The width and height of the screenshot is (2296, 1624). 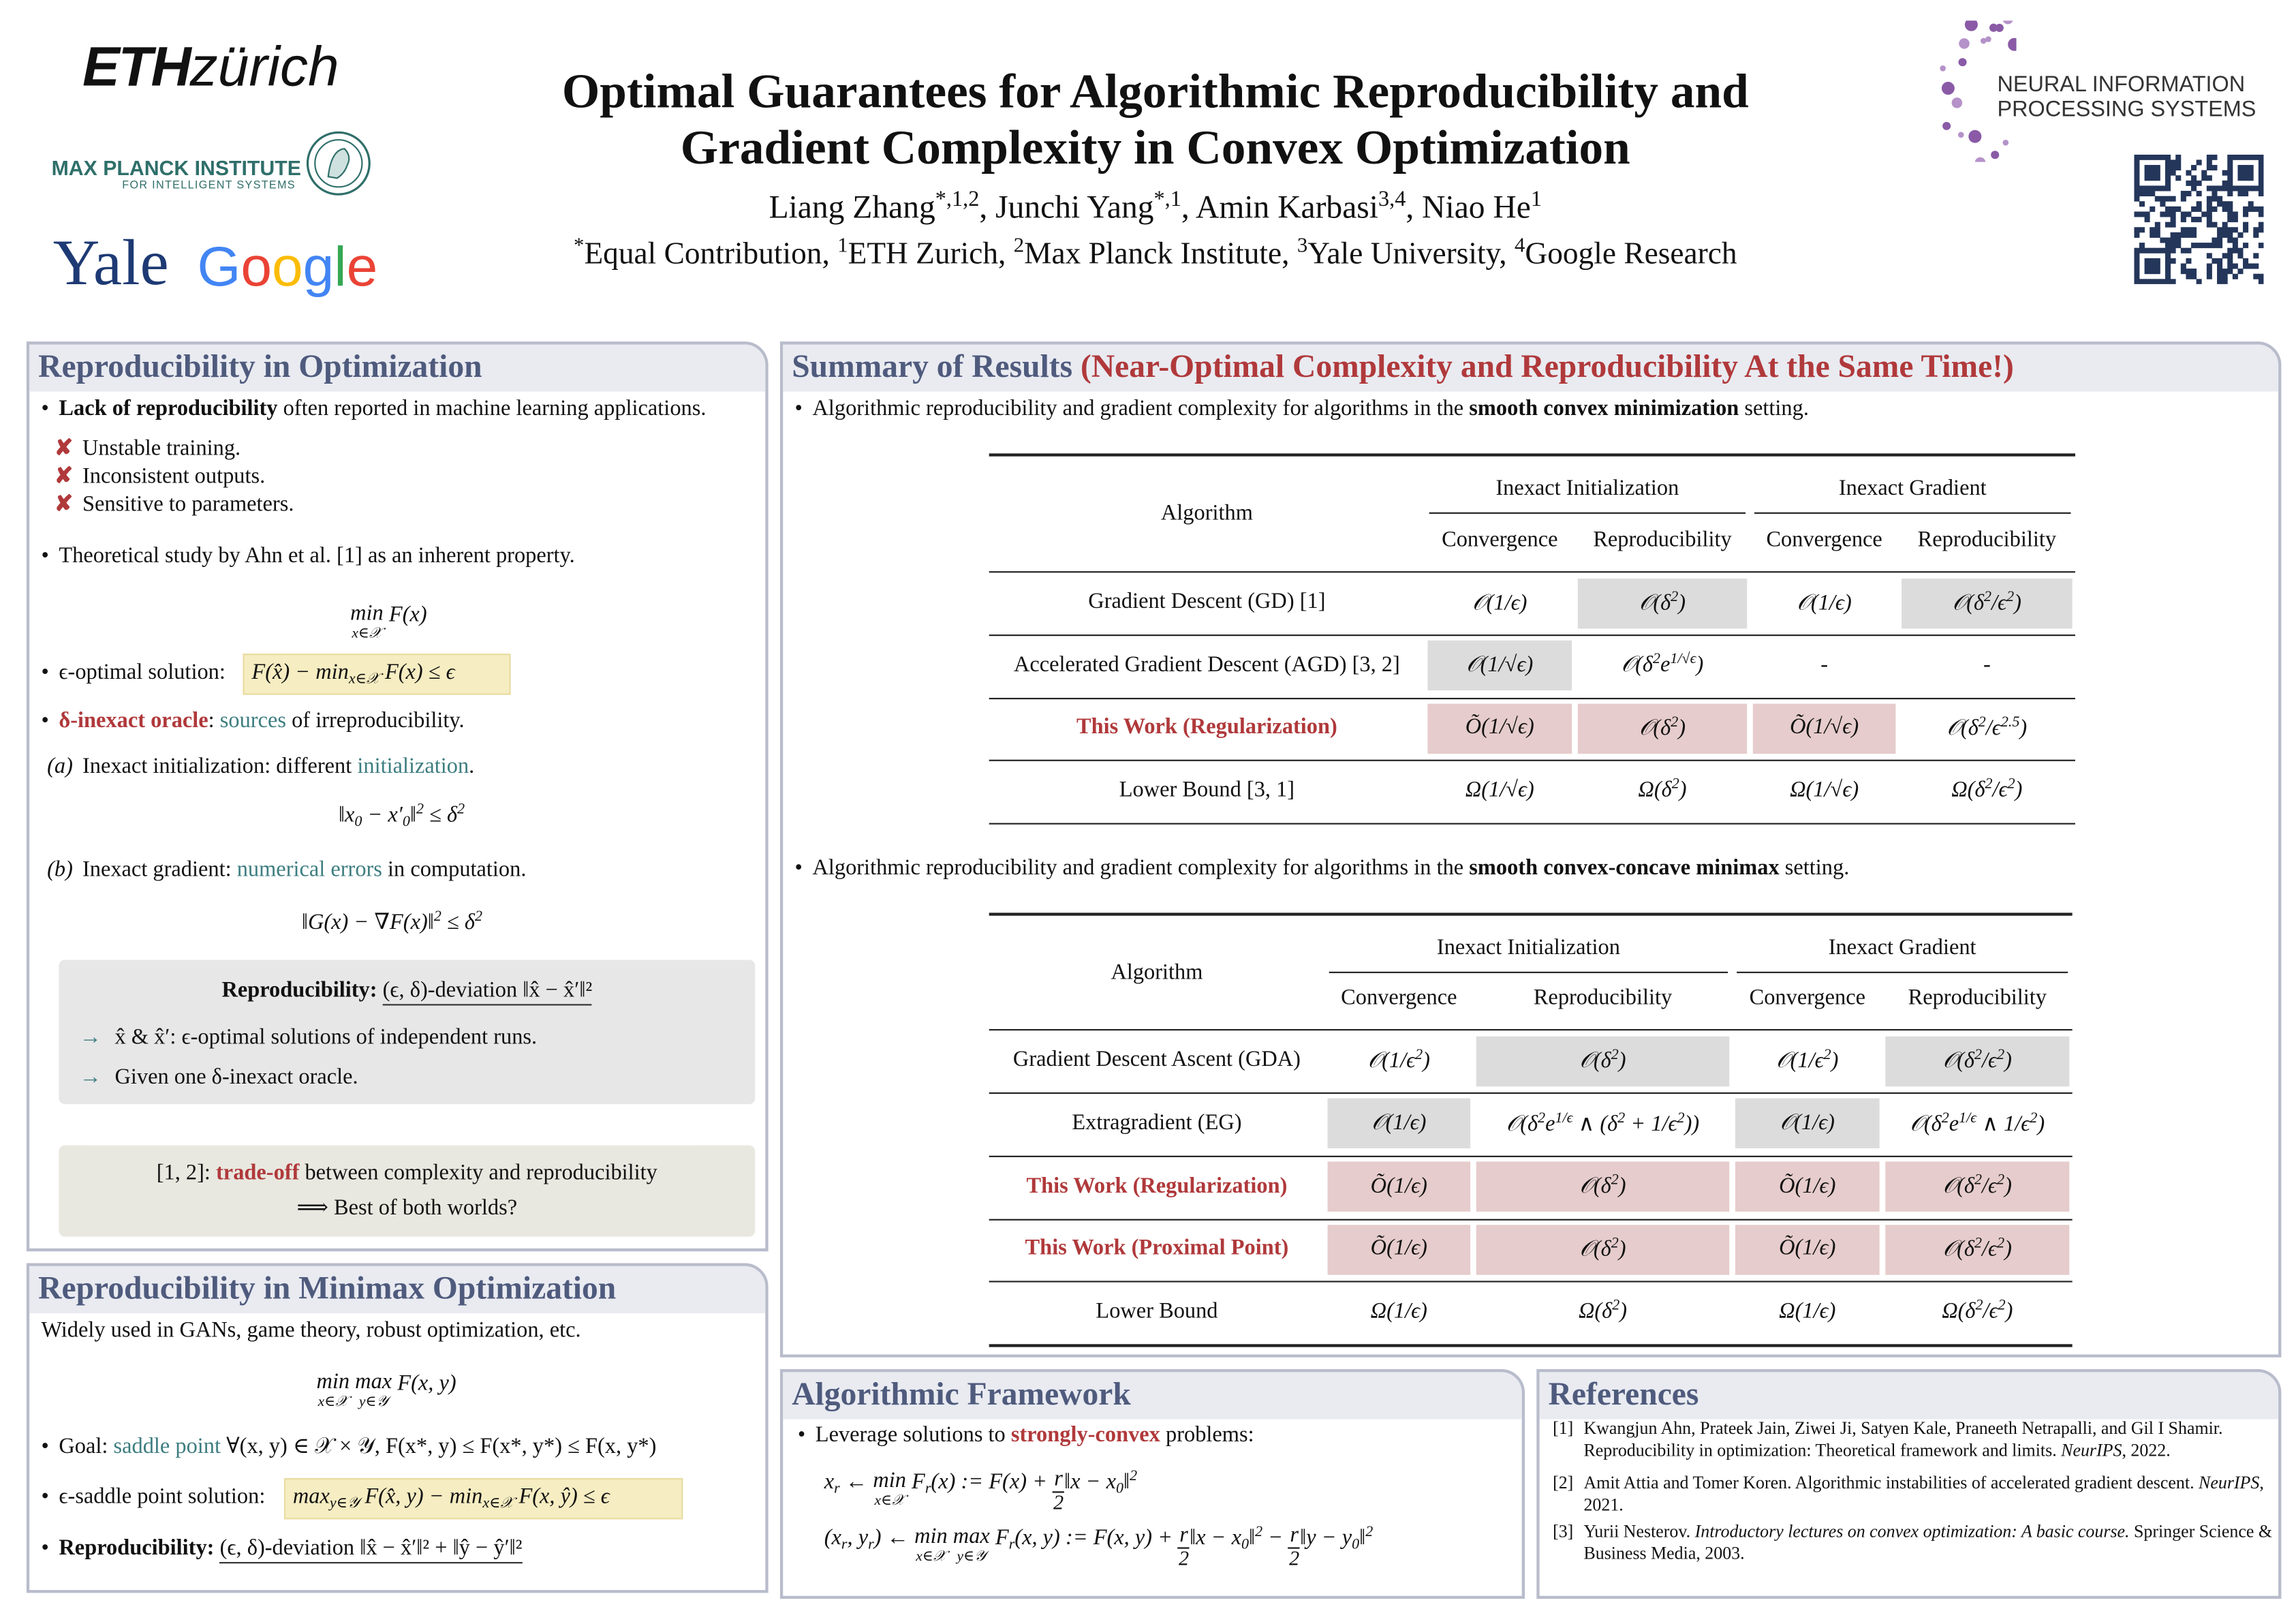 I want to click on text-run: ‖, so click(x=413, y=815).